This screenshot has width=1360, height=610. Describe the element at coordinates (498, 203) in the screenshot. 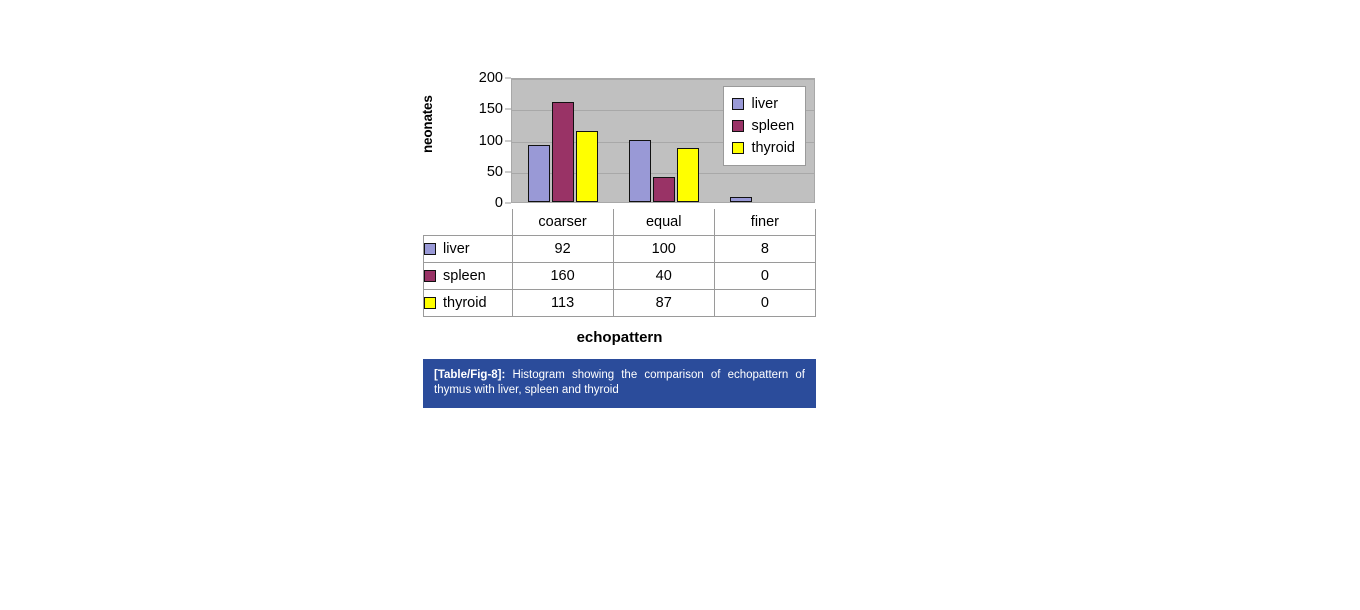

I see `y-tick-label: 0` at that location.